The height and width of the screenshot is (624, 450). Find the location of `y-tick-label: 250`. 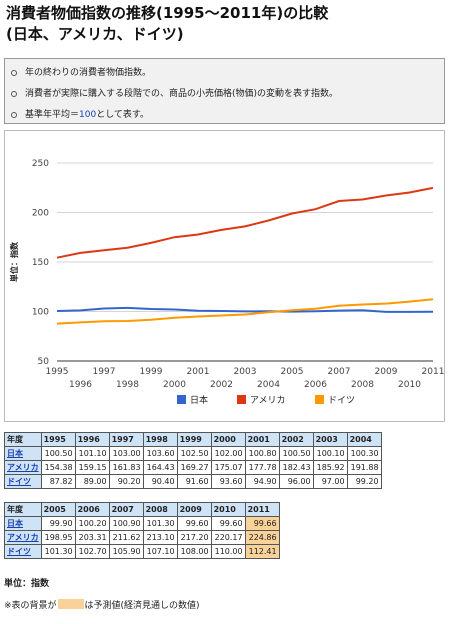

y-tick-label: 250 is located at coordinates (40, 164).